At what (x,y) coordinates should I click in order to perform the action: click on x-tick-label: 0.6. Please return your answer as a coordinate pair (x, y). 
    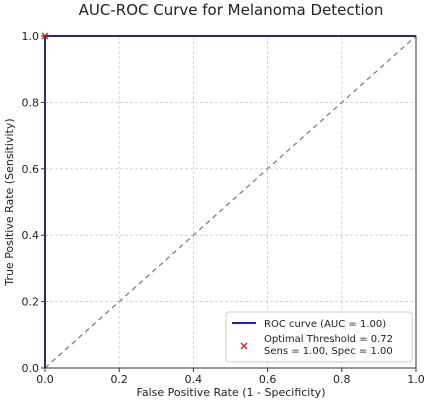
    Looking at the image, I should click on (268, 379).